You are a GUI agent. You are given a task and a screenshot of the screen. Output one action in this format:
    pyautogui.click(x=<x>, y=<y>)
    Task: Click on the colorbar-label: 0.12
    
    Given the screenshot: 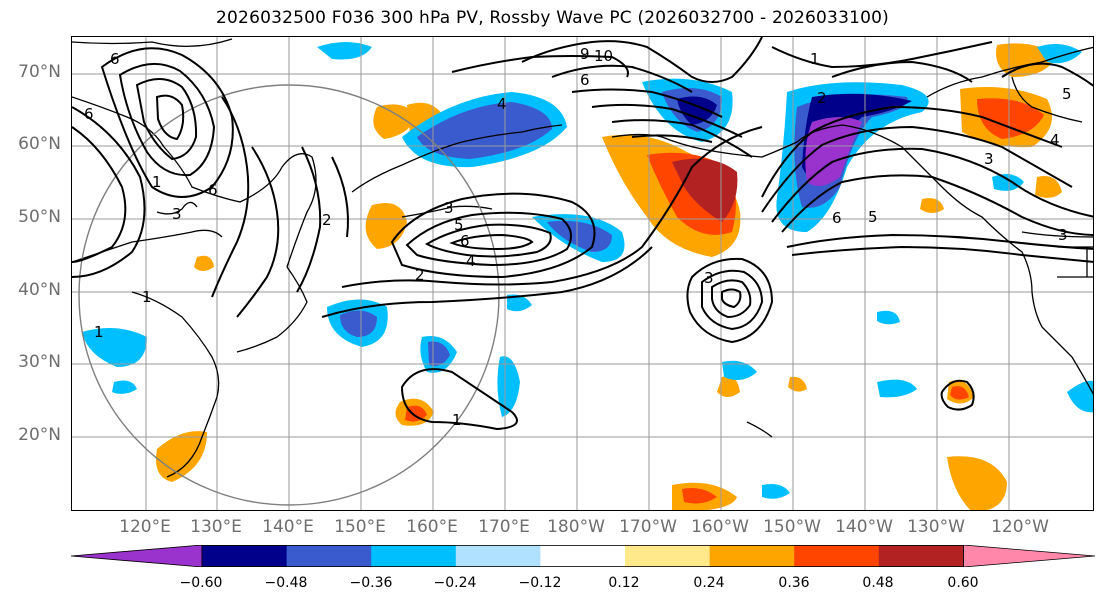 What is the action you would take?
    pyautogui.click(x=624, y=583)
    